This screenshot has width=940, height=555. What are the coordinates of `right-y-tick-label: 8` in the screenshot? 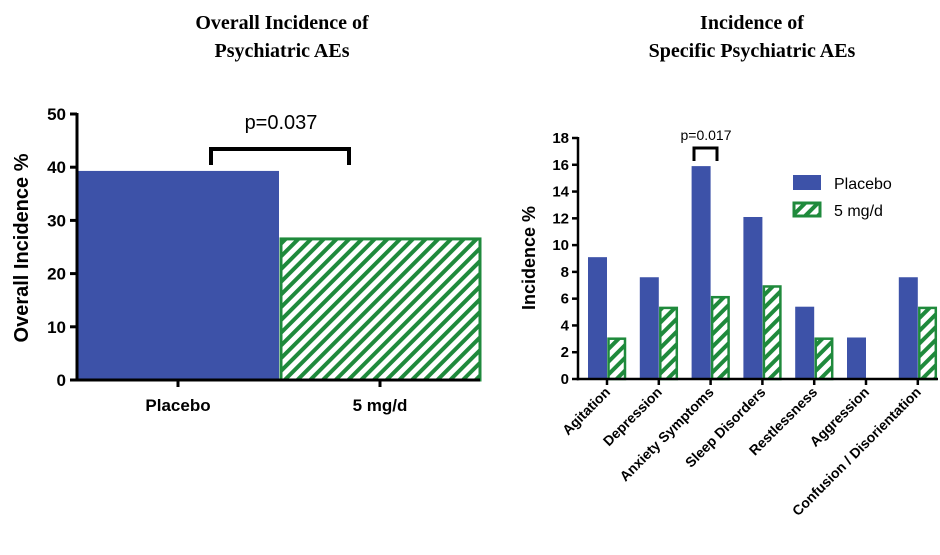 It's located at (565, 272).